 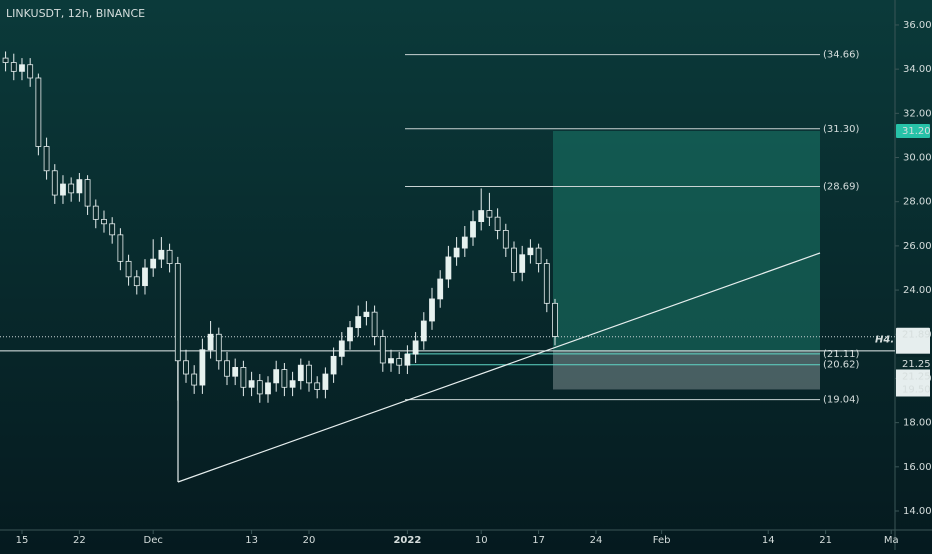 I want to click on y-tick-label: 24.00, so click(x=917, y=290).